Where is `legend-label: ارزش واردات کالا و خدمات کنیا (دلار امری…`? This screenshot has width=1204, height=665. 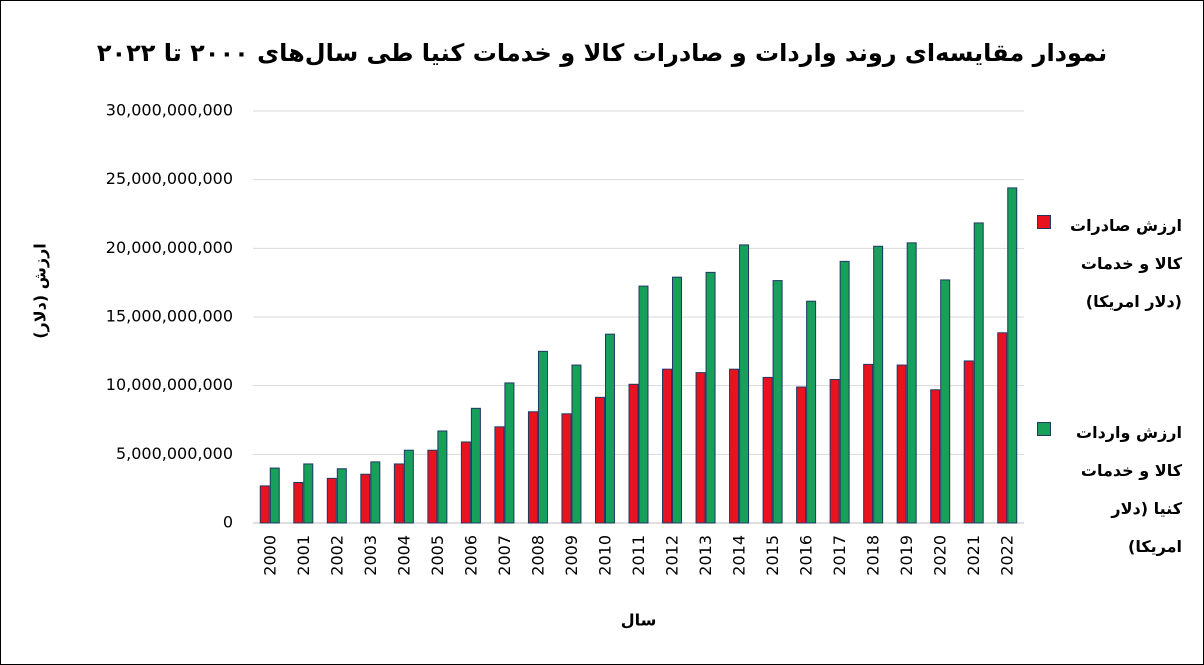
legend-label: ارزش واردات کالا و خدمات کنیا (دلار امری… is located at coordinates (1129, 489).